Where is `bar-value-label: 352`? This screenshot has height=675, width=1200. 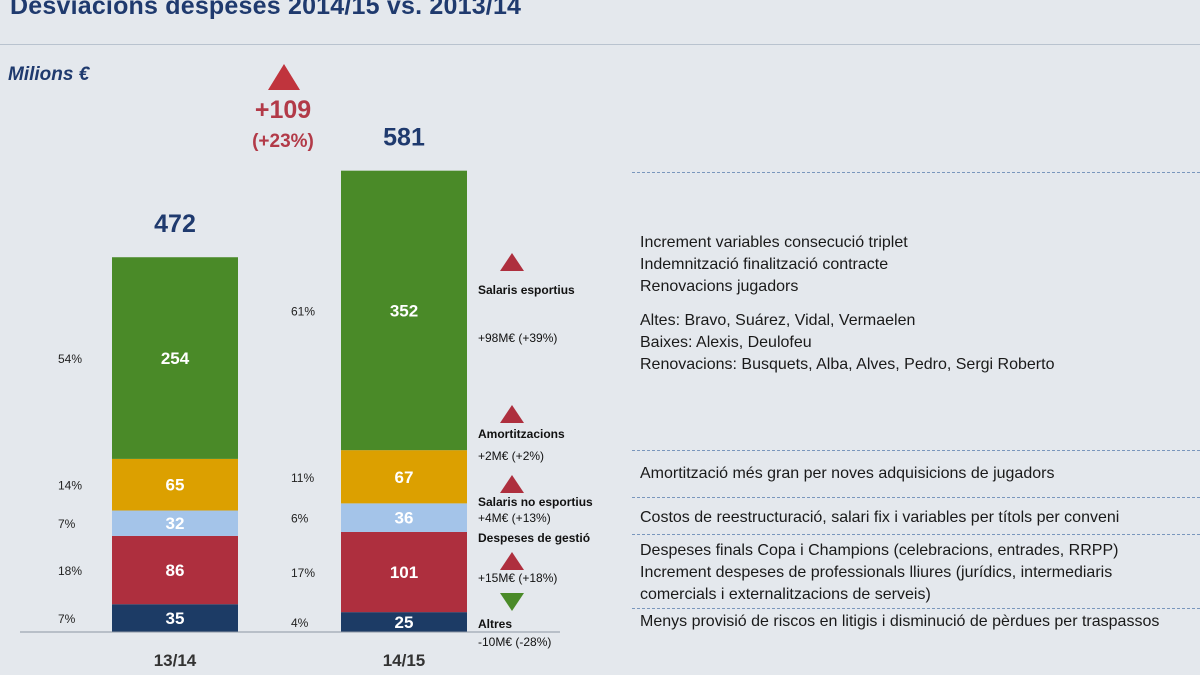
bar-value-label: 352 is located at coordinates (404, 310).